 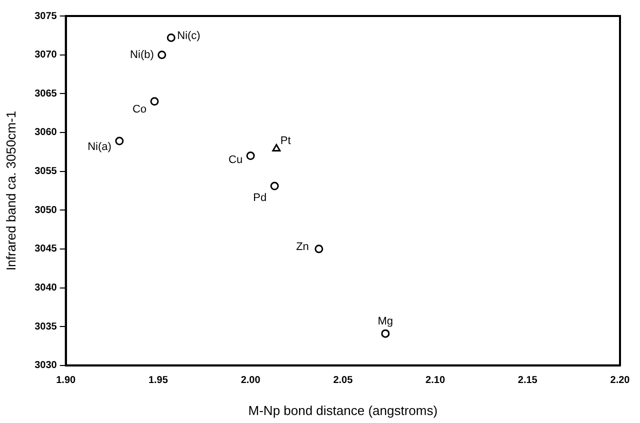 I want to click on annotation: Ni(a), so click(x=100, y=147).